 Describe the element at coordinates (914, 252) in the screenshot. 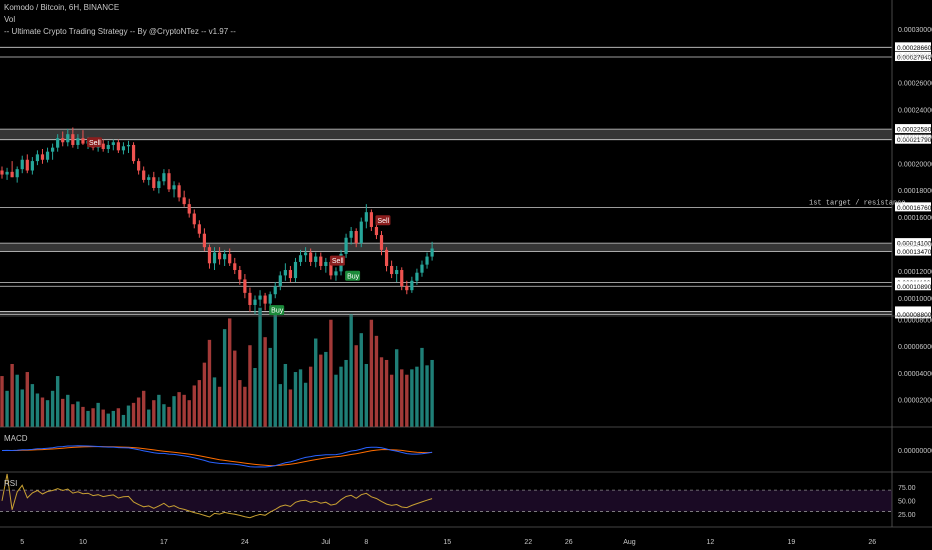

I see `level-tag-label: 0.00013470` at that location.